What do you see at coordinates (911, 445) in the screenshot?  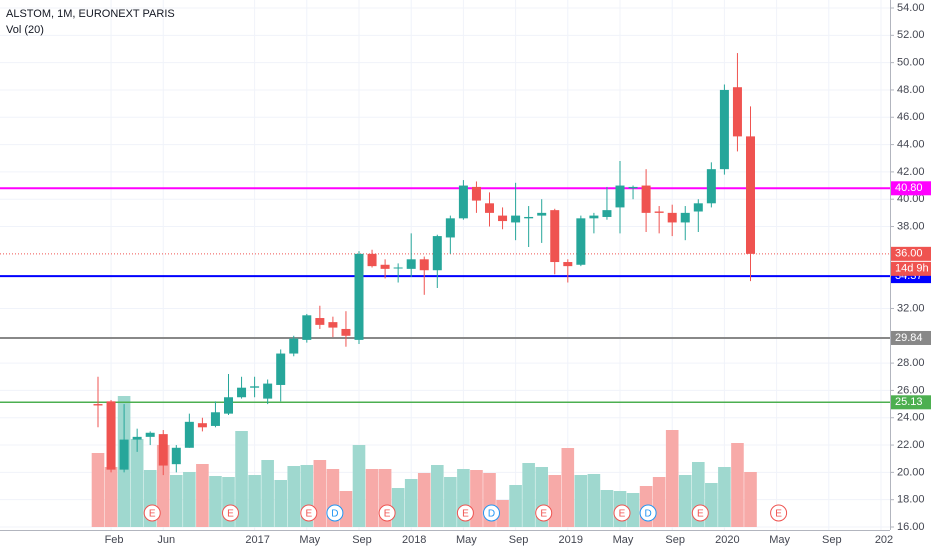 I see `y-tick-label: 22.00` at bounding box center [911, 445].